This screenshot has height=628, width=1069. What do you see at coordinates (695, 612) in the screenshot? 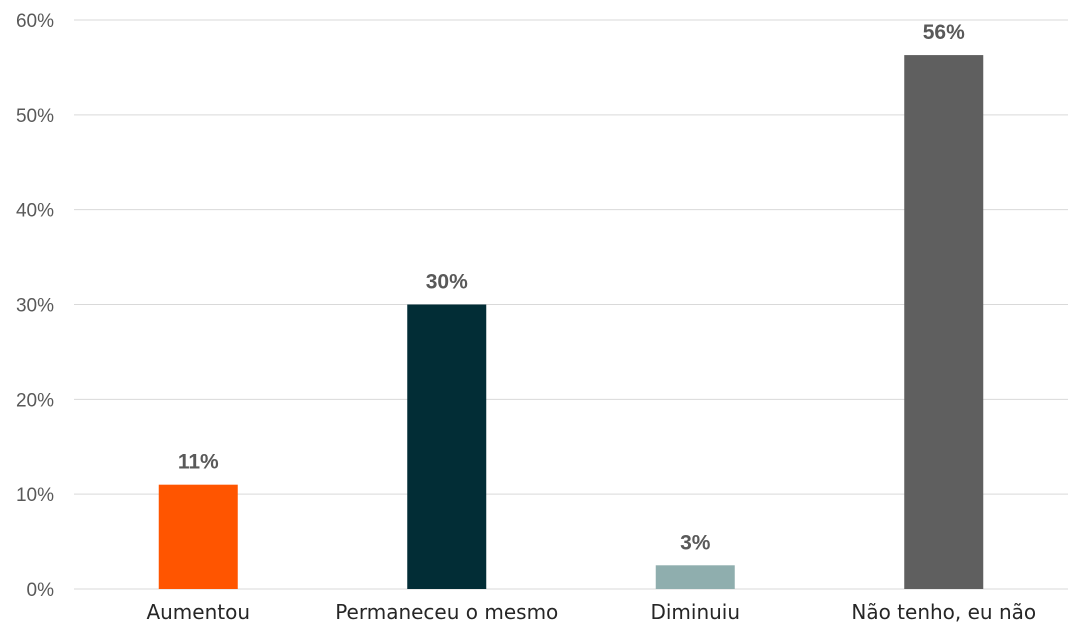
I see `x-category-label: Diminuiu` at bounding box center [695, 612].